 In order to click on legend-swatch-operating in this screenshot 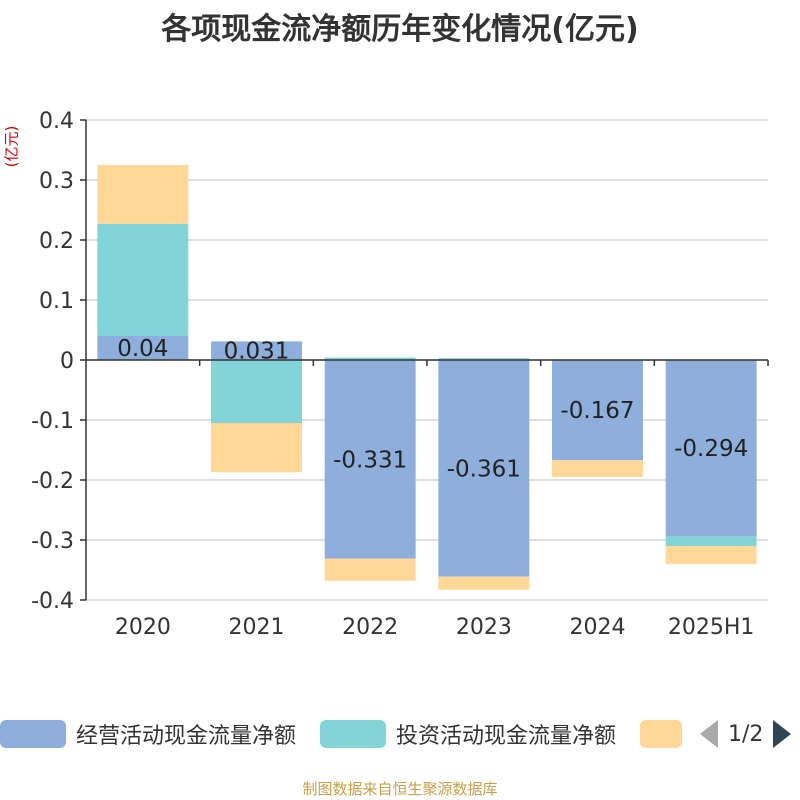, I will do `click(33, 734)`.